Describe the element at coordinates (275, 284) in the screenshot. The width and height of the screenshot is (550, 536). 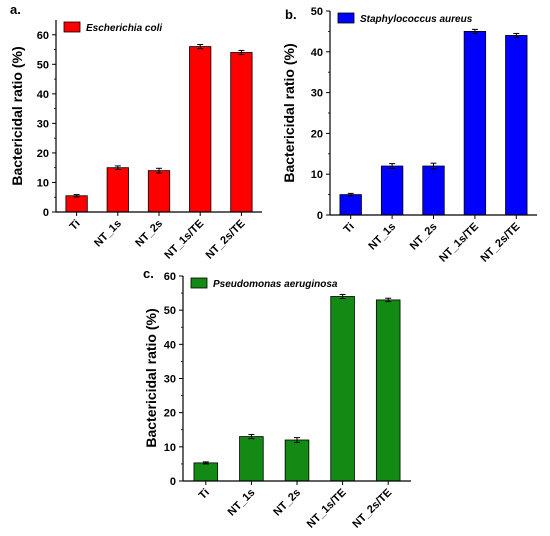
I see `legend-label: Pseudomonas aeruginosa` at that location.